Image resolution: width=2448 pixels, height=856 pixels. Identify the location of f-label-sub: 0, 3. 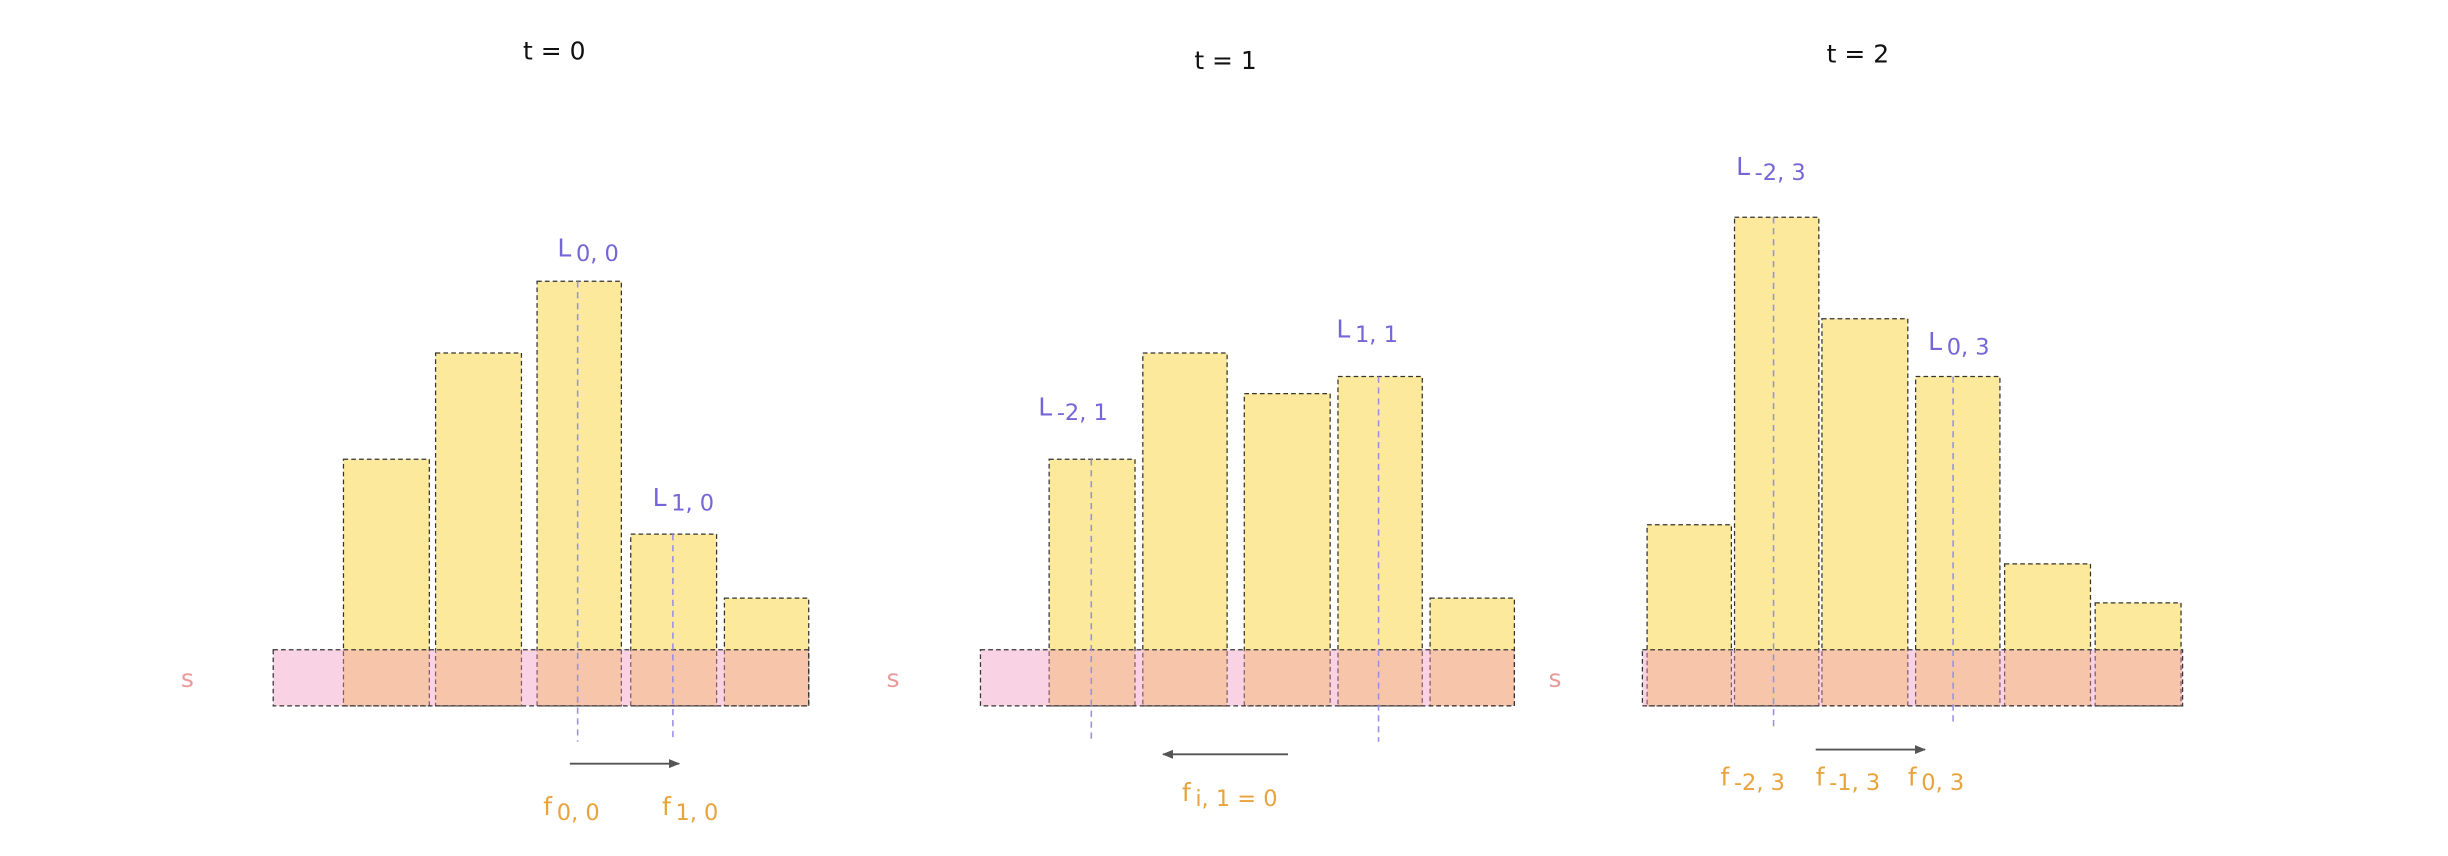
(1942, 783).